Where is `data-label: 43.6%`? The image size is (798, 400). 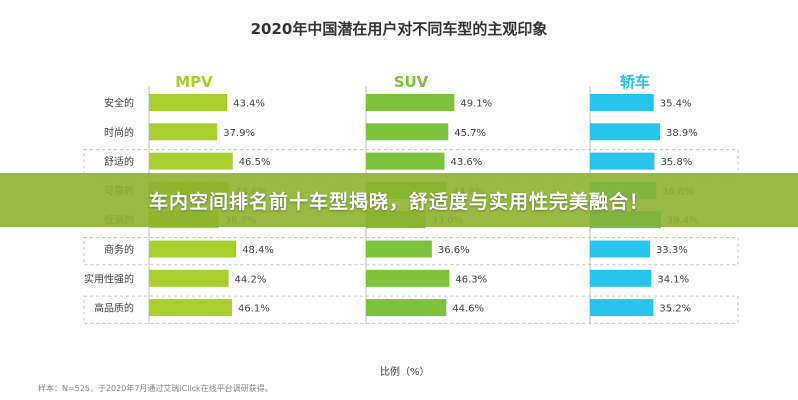 data-label: 43.6% is located at coordinates (466, 162).